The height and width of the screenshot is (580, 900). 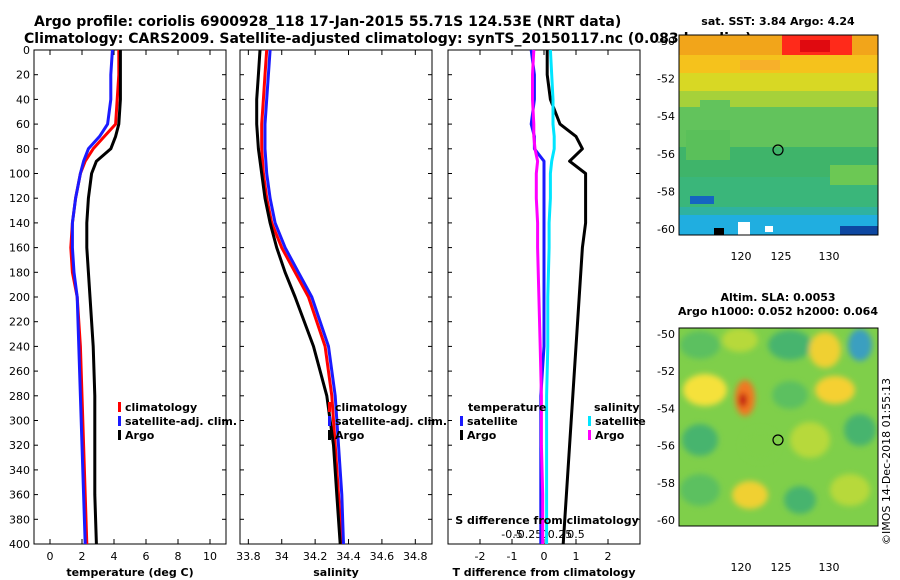 What do you see at coordinates (461, 435) in the screenshot?
I see `legend-swatch-t-argo` at bounding box center [461, 435].